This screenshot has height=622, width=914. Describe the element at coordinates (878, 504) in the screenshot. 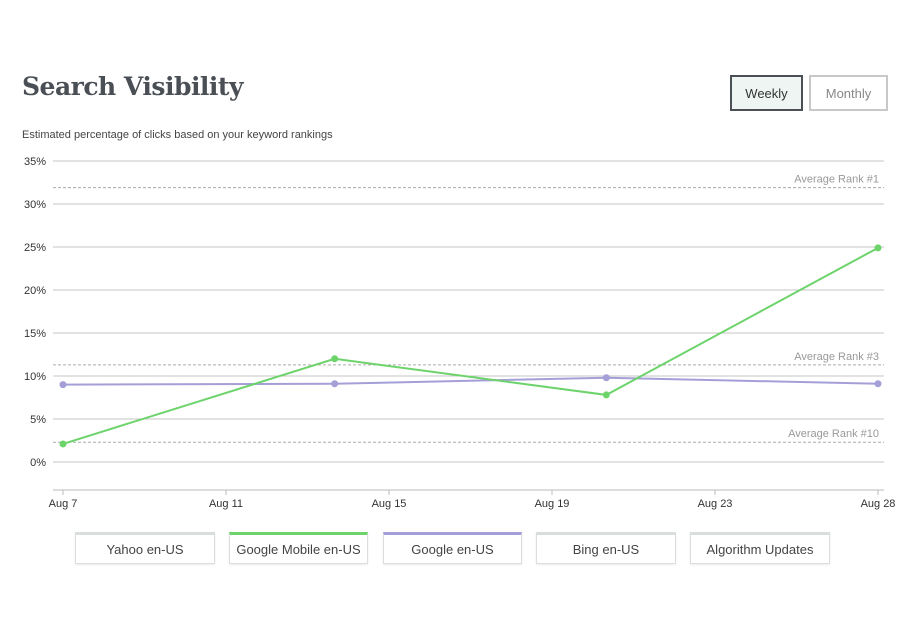

I see `x-tick-label: Aug 28` at that location.